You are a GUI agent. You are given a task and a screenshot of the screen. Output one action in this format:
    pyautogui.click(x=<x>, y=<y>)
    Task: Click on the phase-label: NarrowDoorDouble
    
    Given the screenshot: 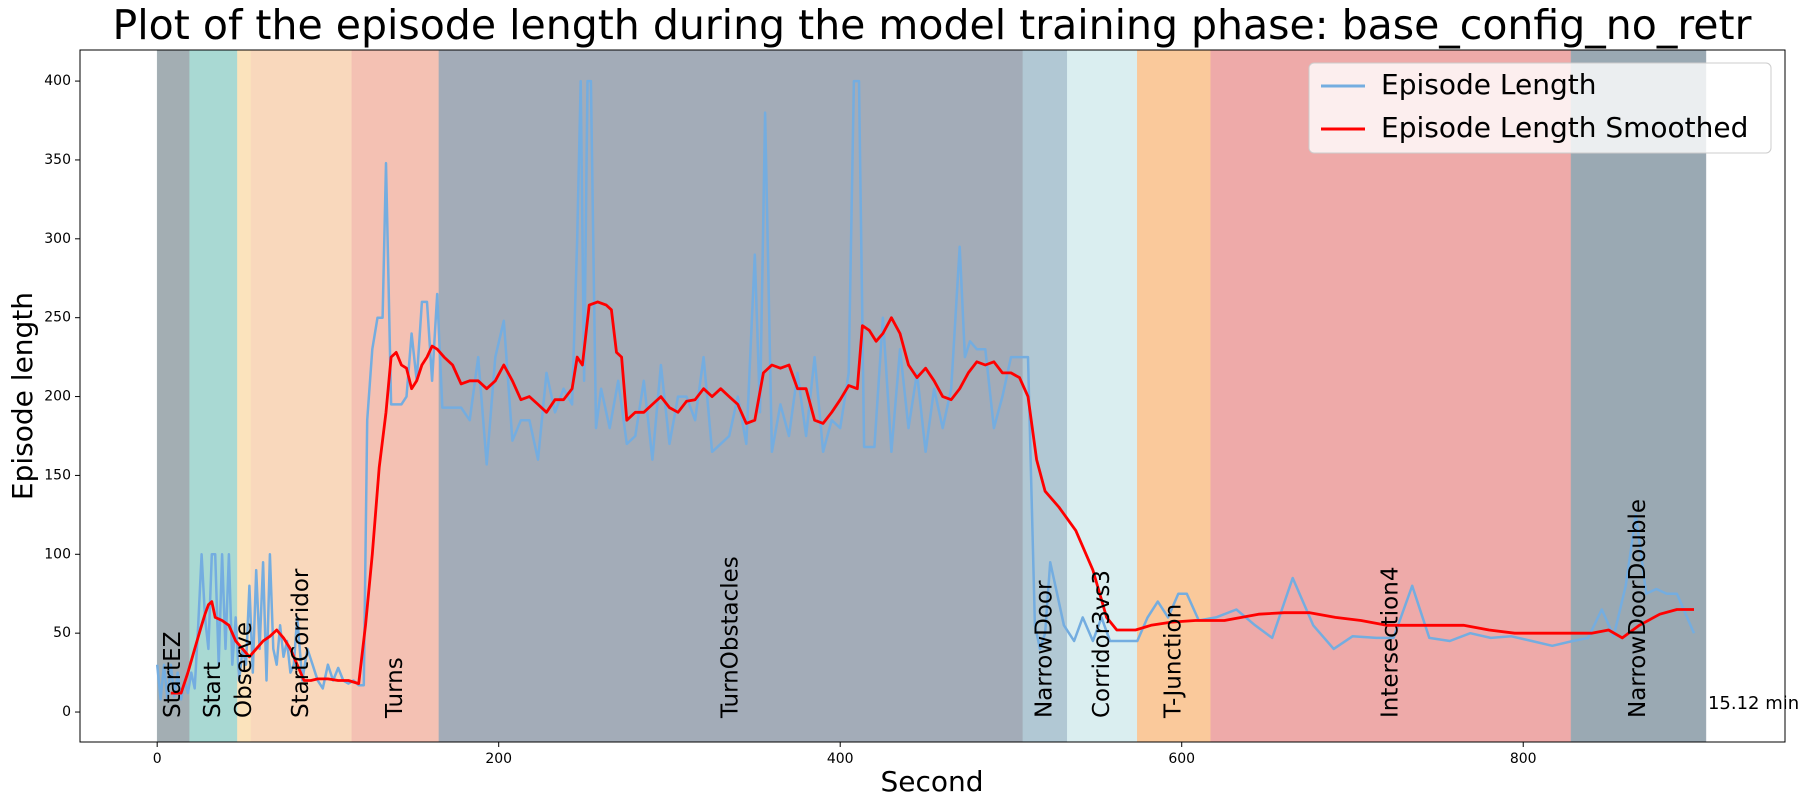 What is the action you would take?
    pyautogui.click(x=1638, y=608)
    